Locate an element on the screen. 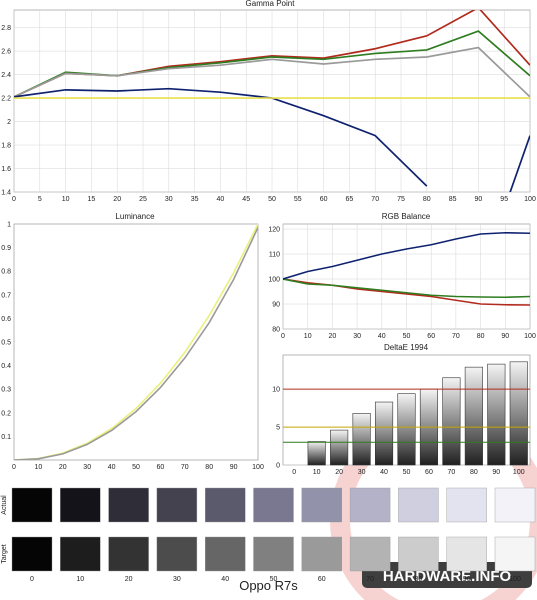 The image size is (537, 600). deltae-xtick-label: 0 is located at coordinates (294, 472).